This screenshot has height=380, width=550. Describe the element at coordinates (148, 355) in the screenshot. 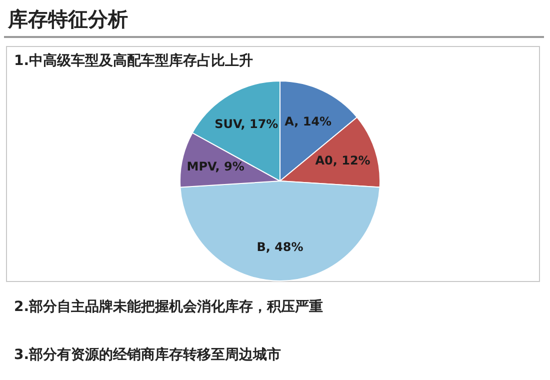

I see `text: 3.部分有资源的经销商库存转移至周边城市` at that location.